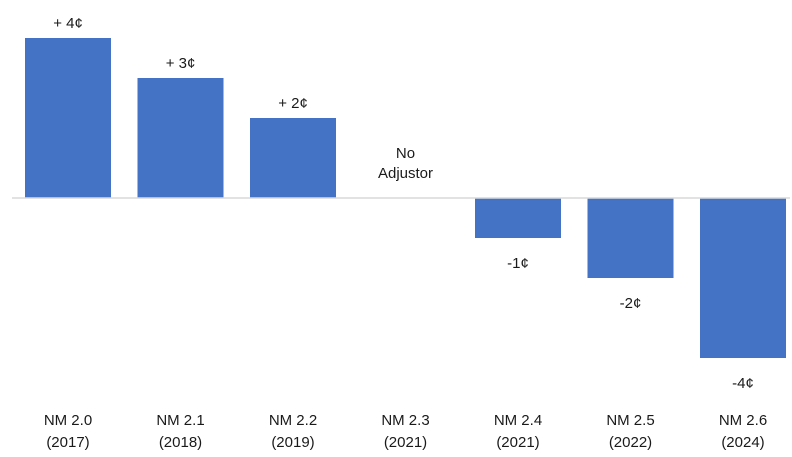 Image resolution: width=792 pixels, height=457 pixels. I want to click on category-label-6: NM 2.6 (2024), so click(743, 431).